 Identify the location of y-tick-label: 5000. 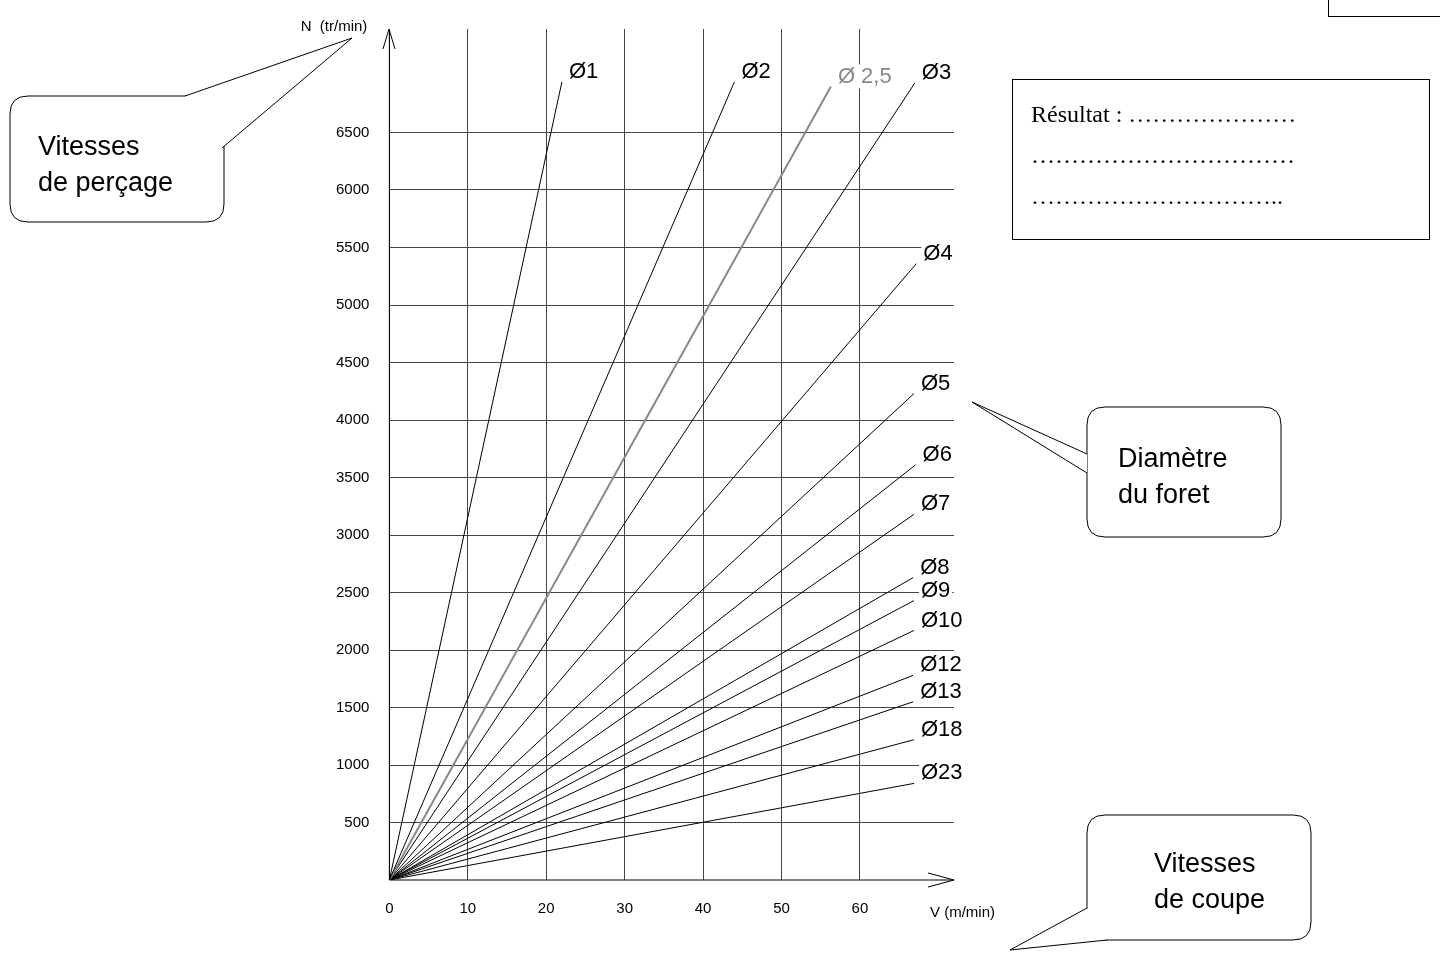
(352, 304).